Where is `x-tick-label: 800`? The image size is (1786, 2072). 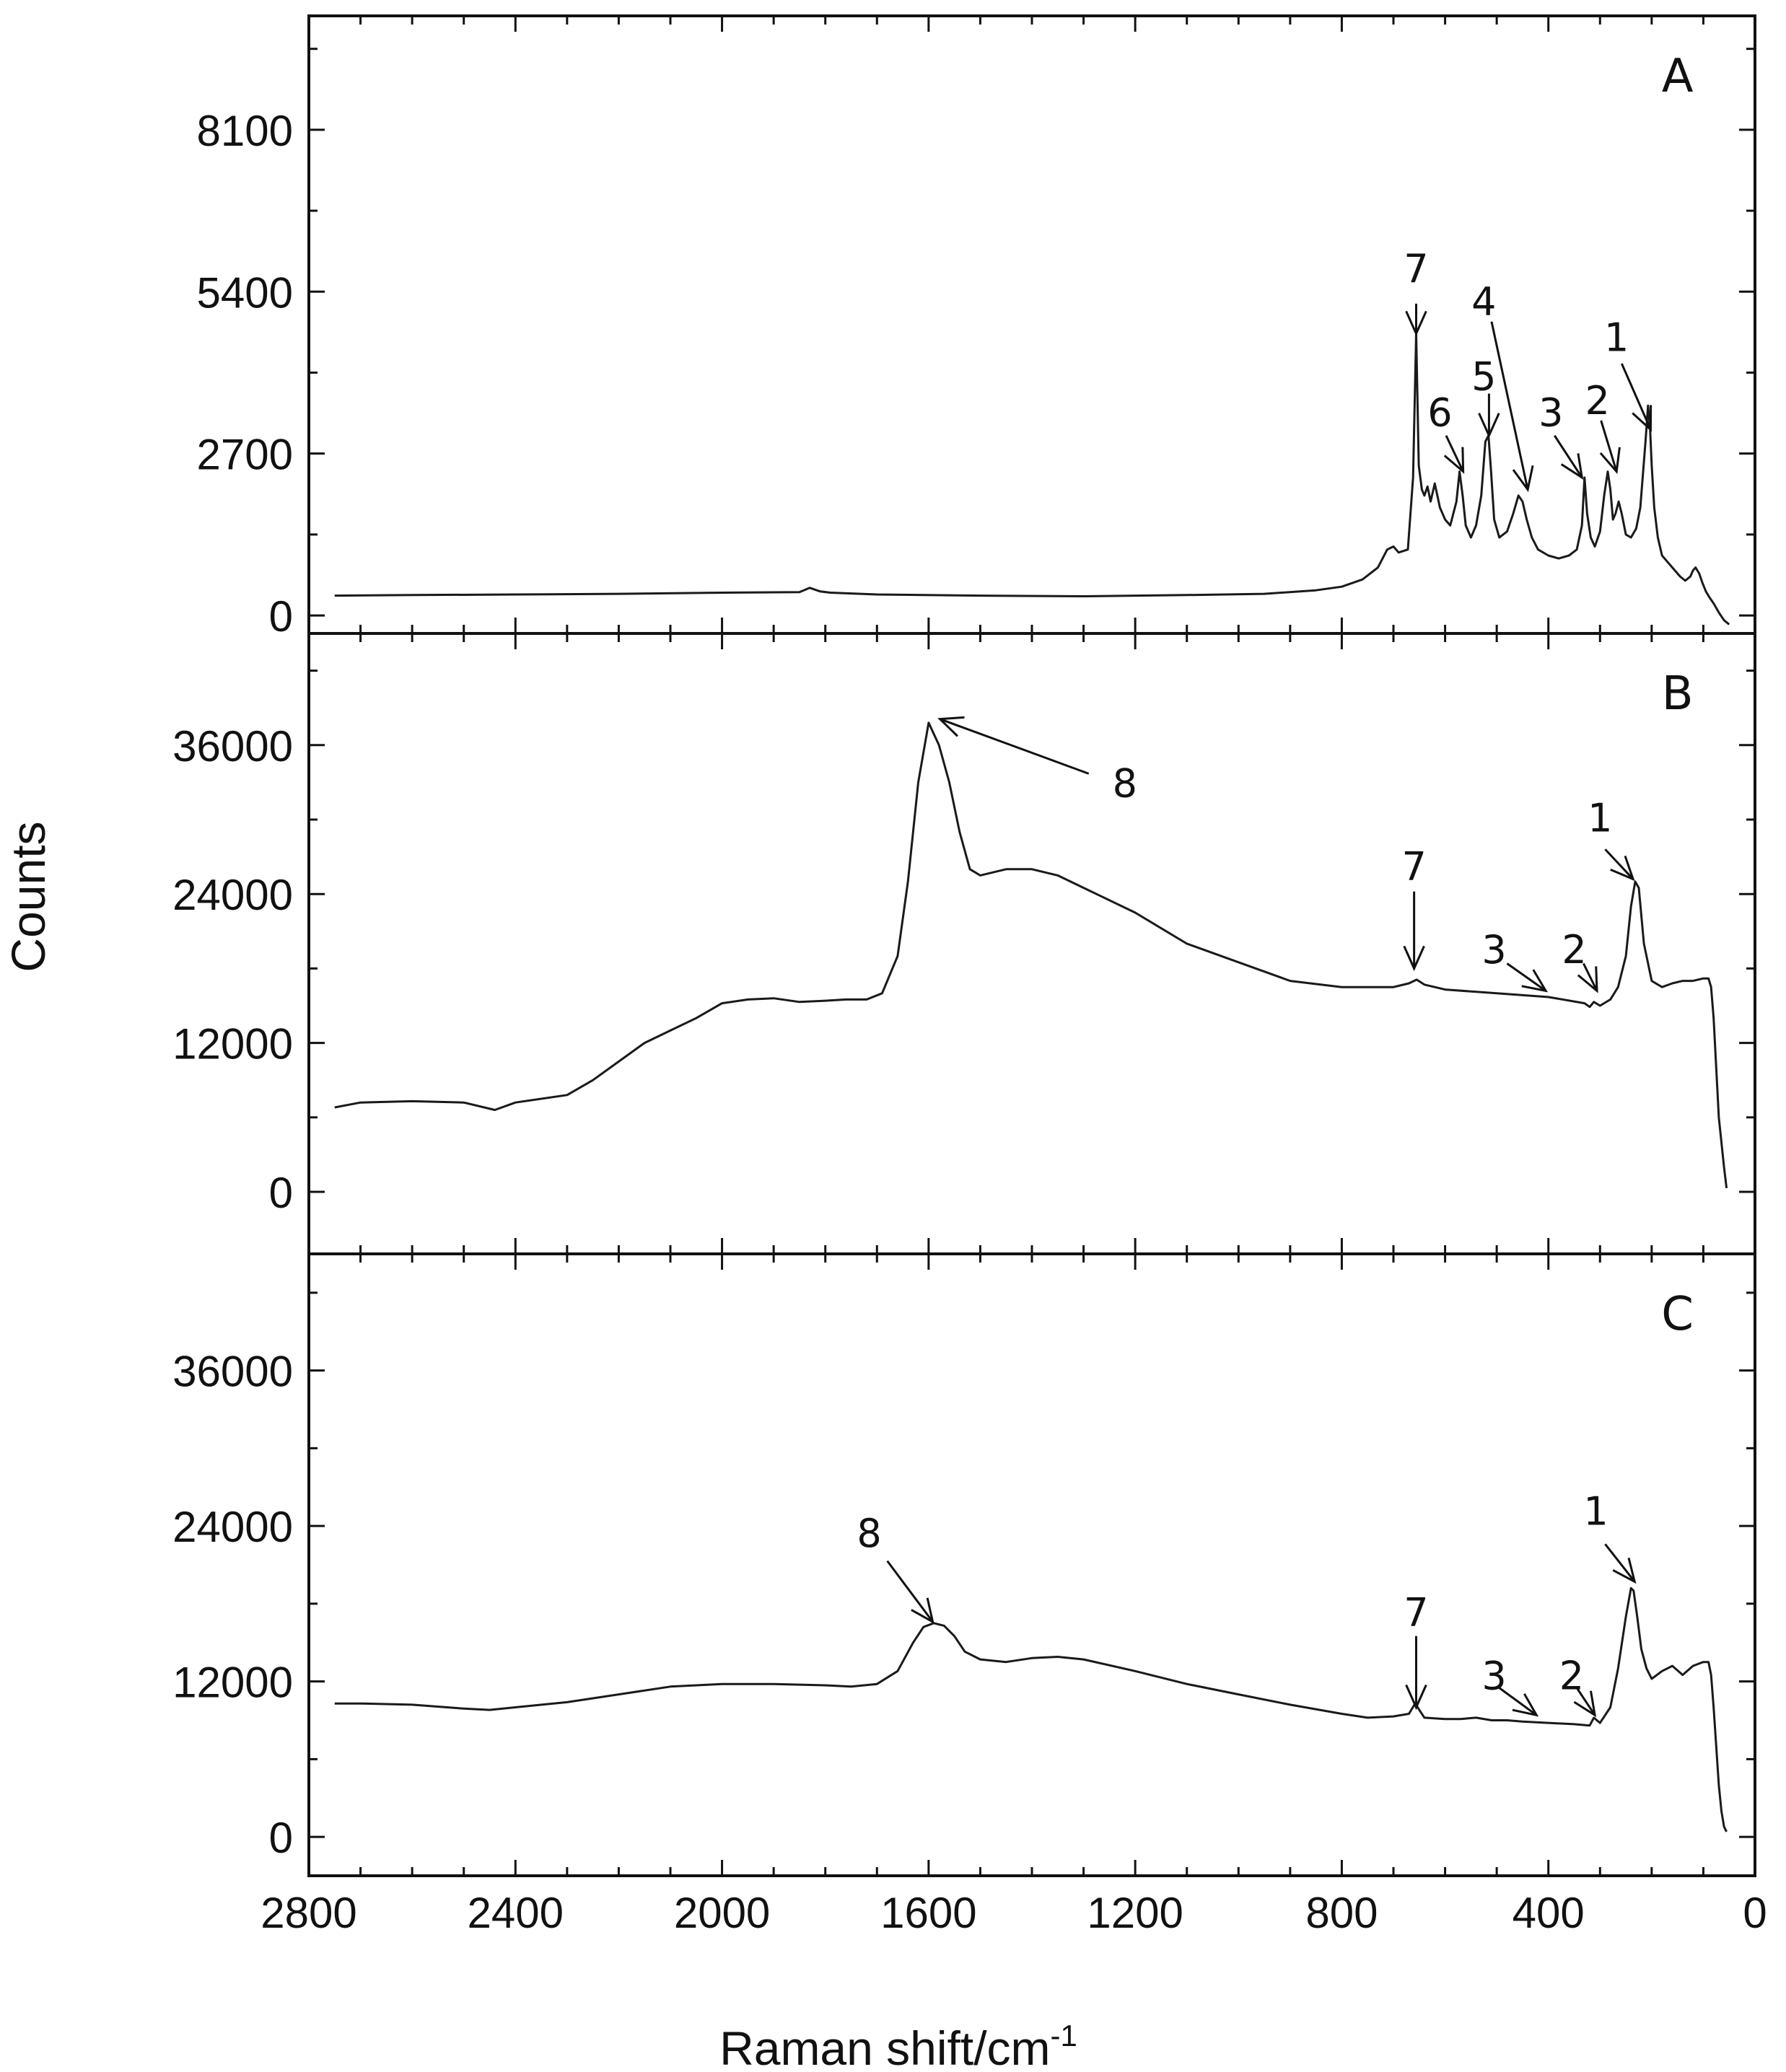 x-tick-label: 800 is located at coordinates (1341, 1913).